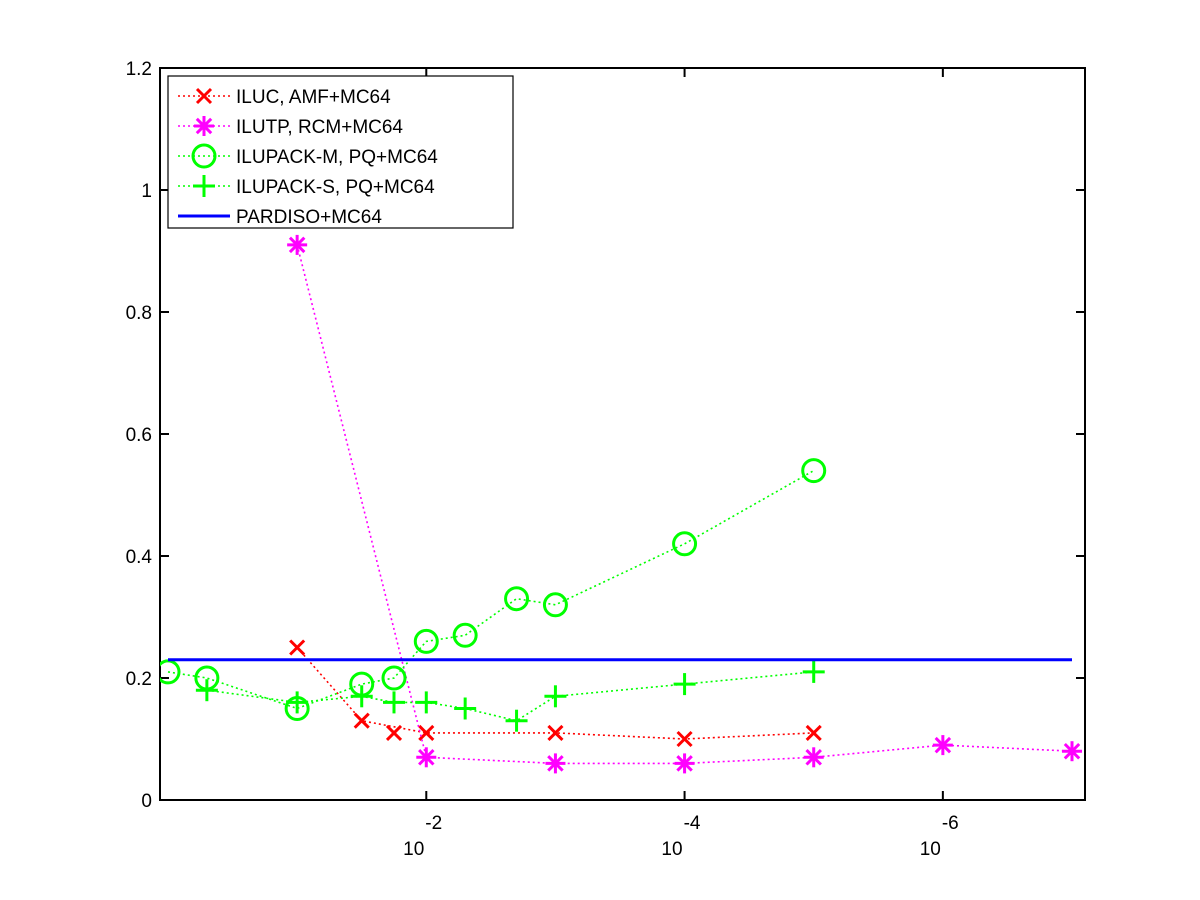  I want to click on legend-item: PARDISO+MC64, so click(280, 217).